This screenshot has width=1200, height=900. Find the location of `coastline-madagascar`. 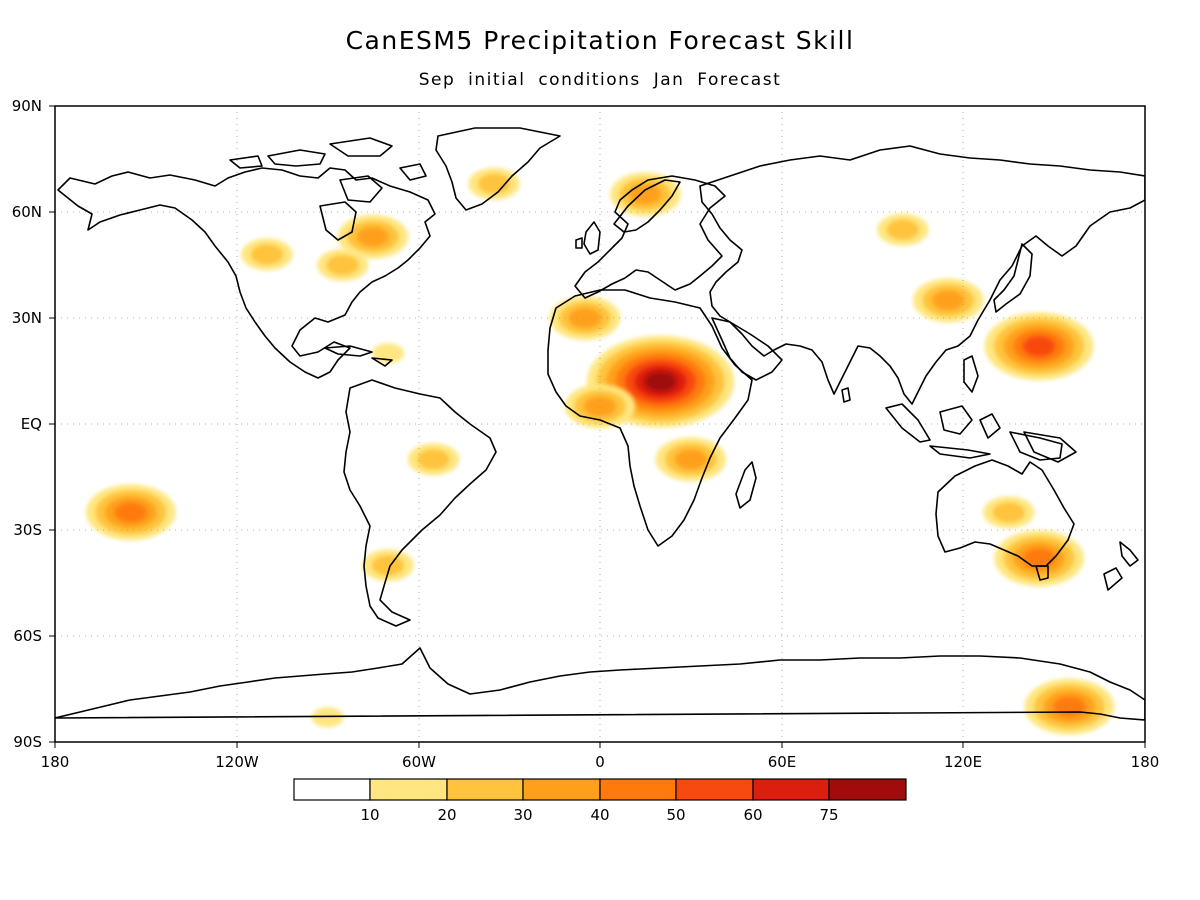

coastline-madagascar is located at coordinates (746, 485).